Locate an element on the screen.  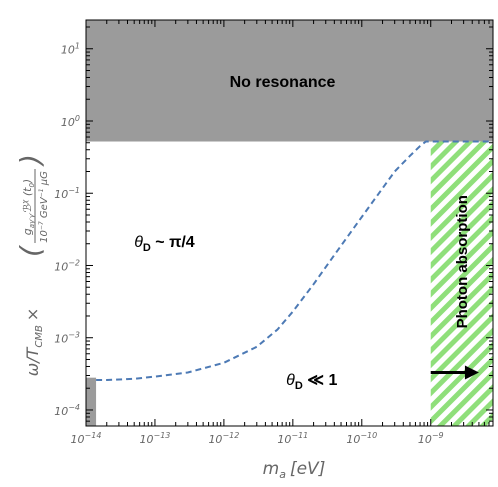
y-tick-label: 10¹ is located at coordinates (70, 49).